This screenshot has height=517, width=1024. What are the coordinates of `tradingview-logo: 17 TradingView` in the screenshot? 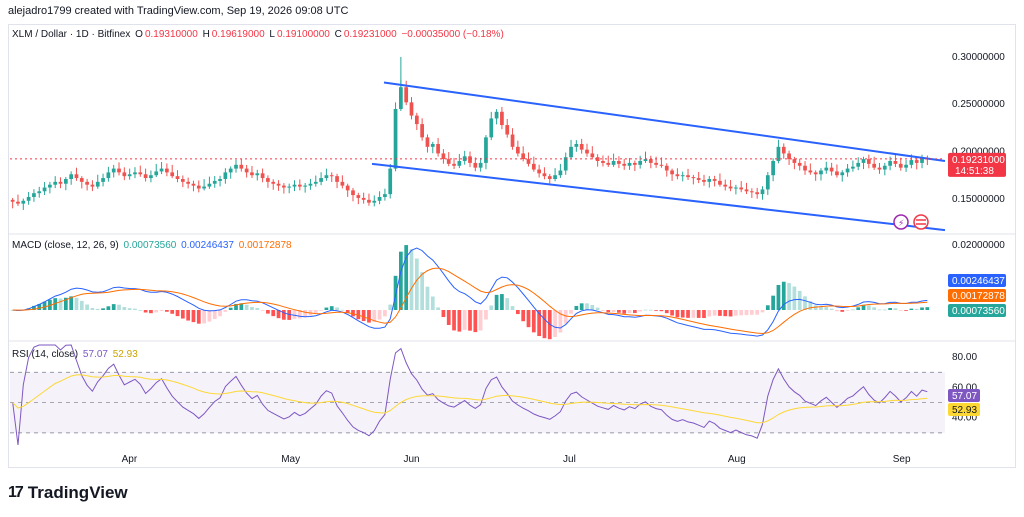 It's located at (68, 493).